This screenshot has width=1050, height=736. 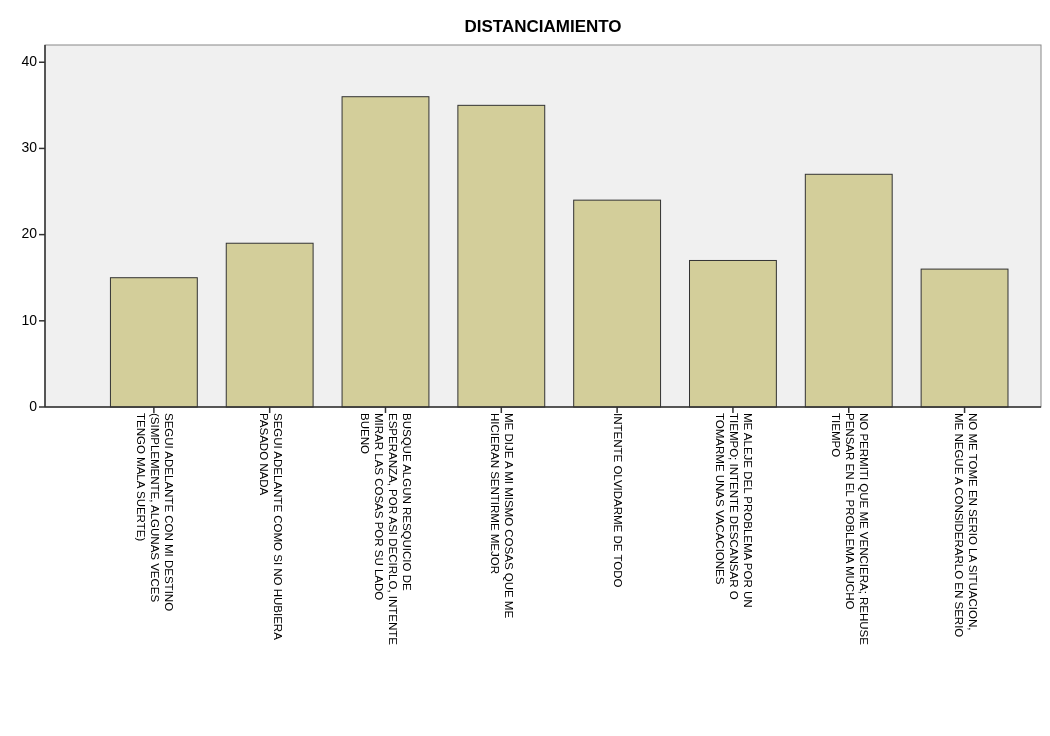 I want to click on y-tick-label: 10, so click(x=29, y=319).